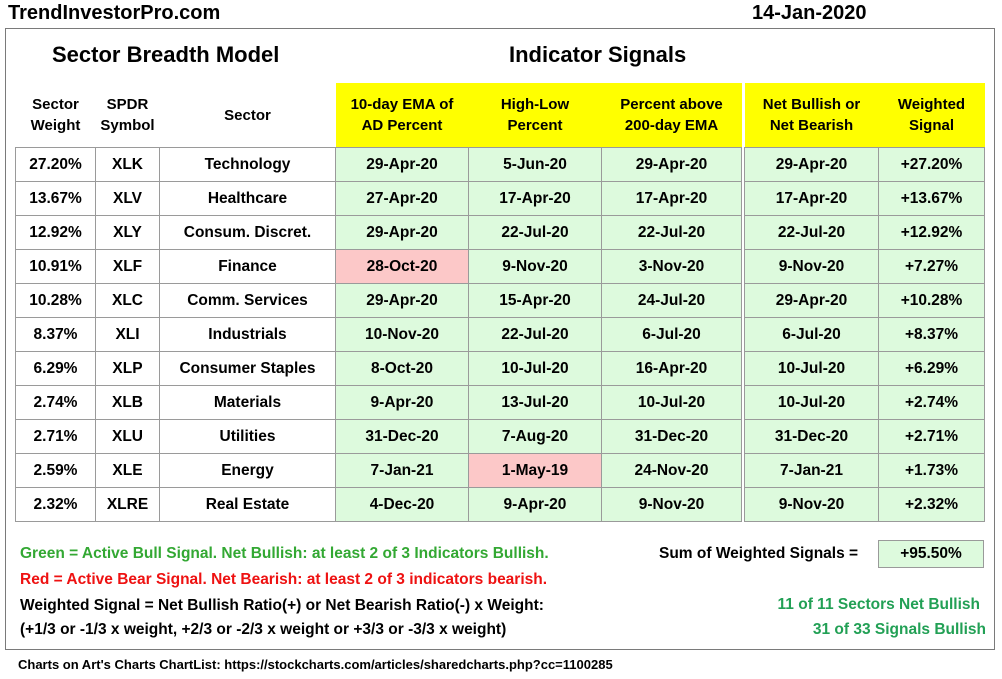 This screenshot has width=1002, height=679. I want to click on net-signal-cell: 7-Jan-21, so click(811, 470).